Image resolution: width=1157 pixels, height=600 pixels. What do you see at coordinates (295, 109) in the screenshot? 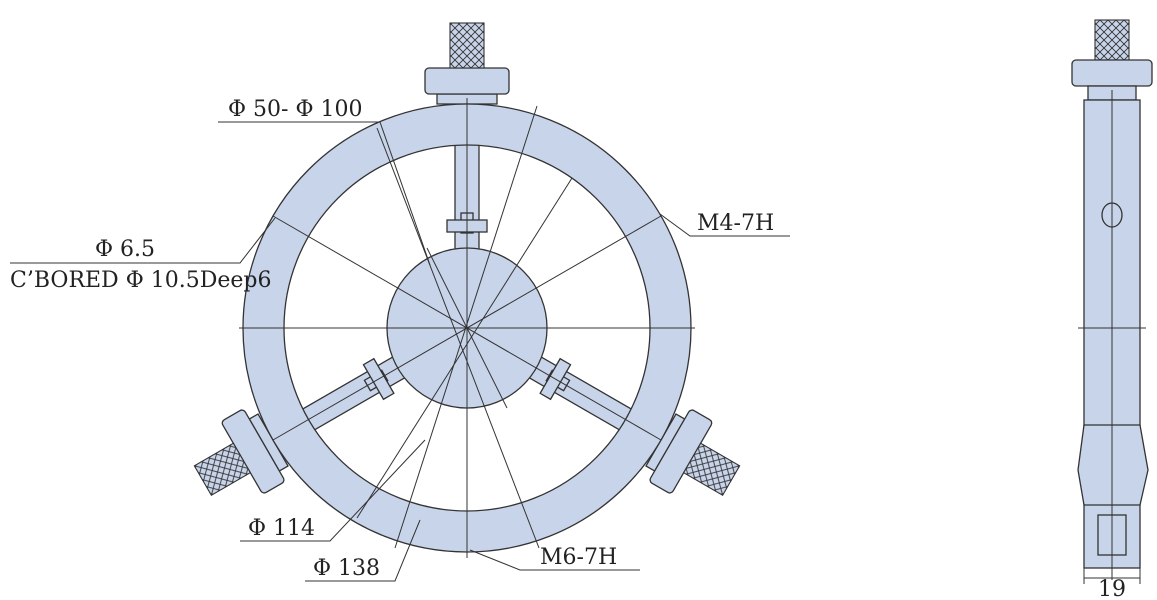
I see `label: Φ 50- Φ 100` at bounding box center [295, 109].